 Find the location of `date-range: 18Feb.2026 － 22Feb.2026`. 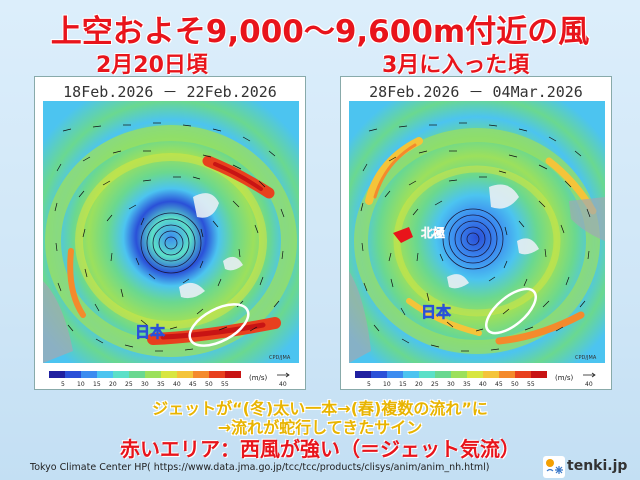

date-range: 18Feb.2026 － 22Feb.2026 is located at coordinates (170, 92).